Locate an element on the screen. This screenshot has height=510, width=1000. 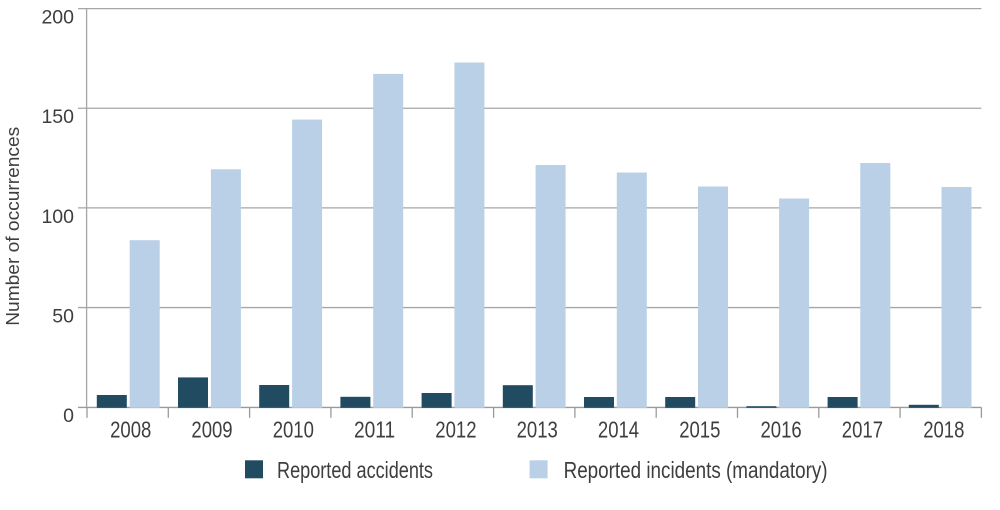
svg-text: Reported accidents is located at coordinates (355, 470).